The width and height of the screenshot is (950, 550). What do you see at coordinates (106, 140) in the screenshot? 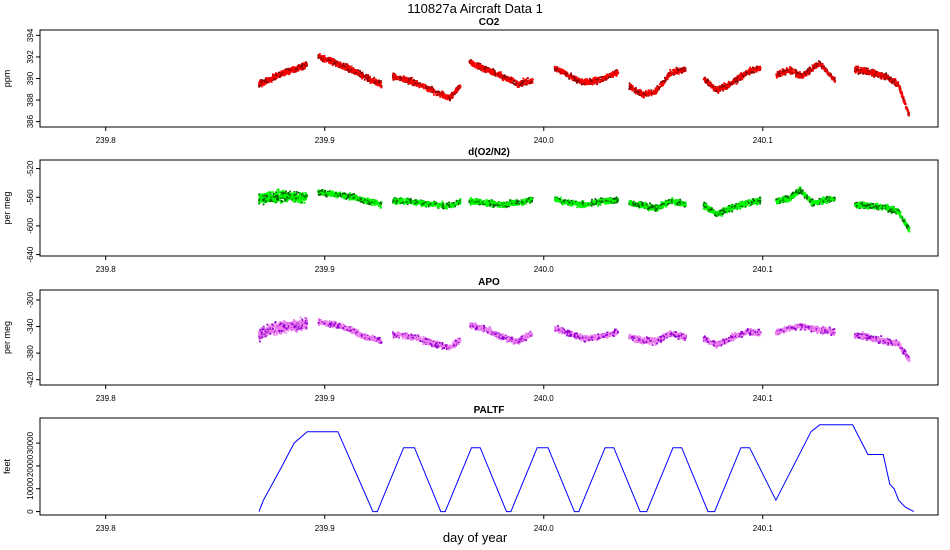
I see `x-tick-label: 239.8` at bounding box center [106, 140].